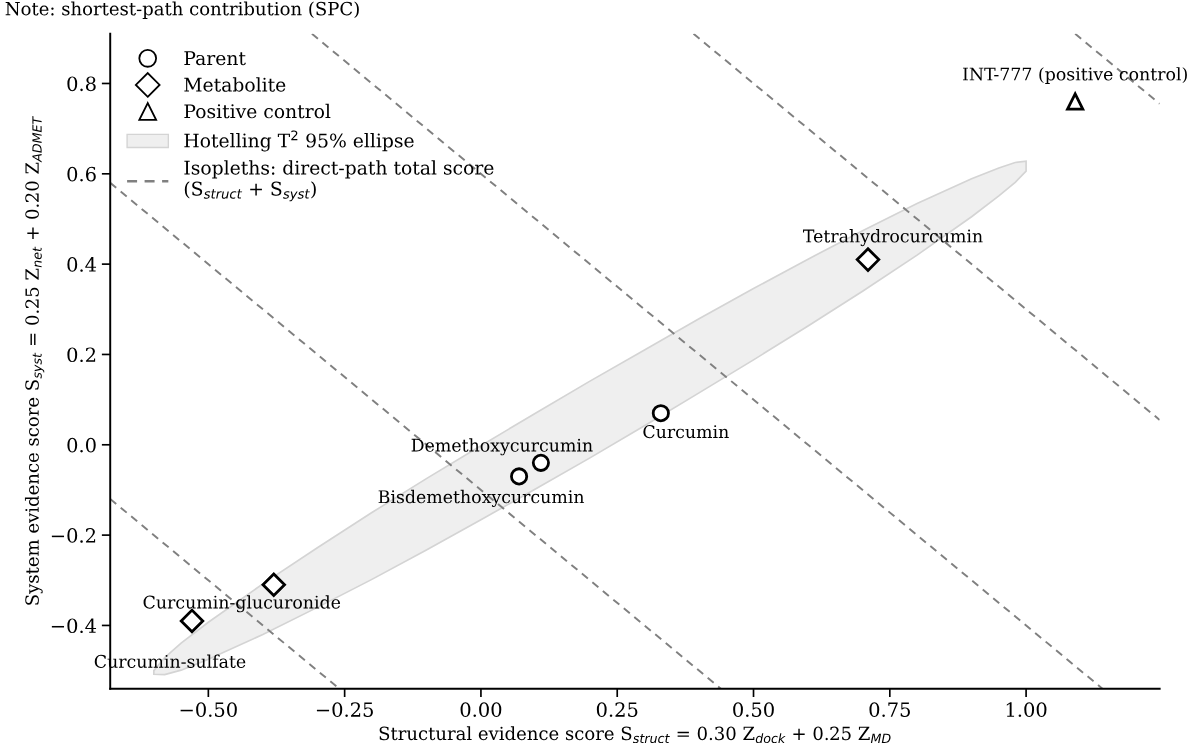 The image size is (1198, 751). I want to click on y-tick-label: 0.8, so click(81, 84).